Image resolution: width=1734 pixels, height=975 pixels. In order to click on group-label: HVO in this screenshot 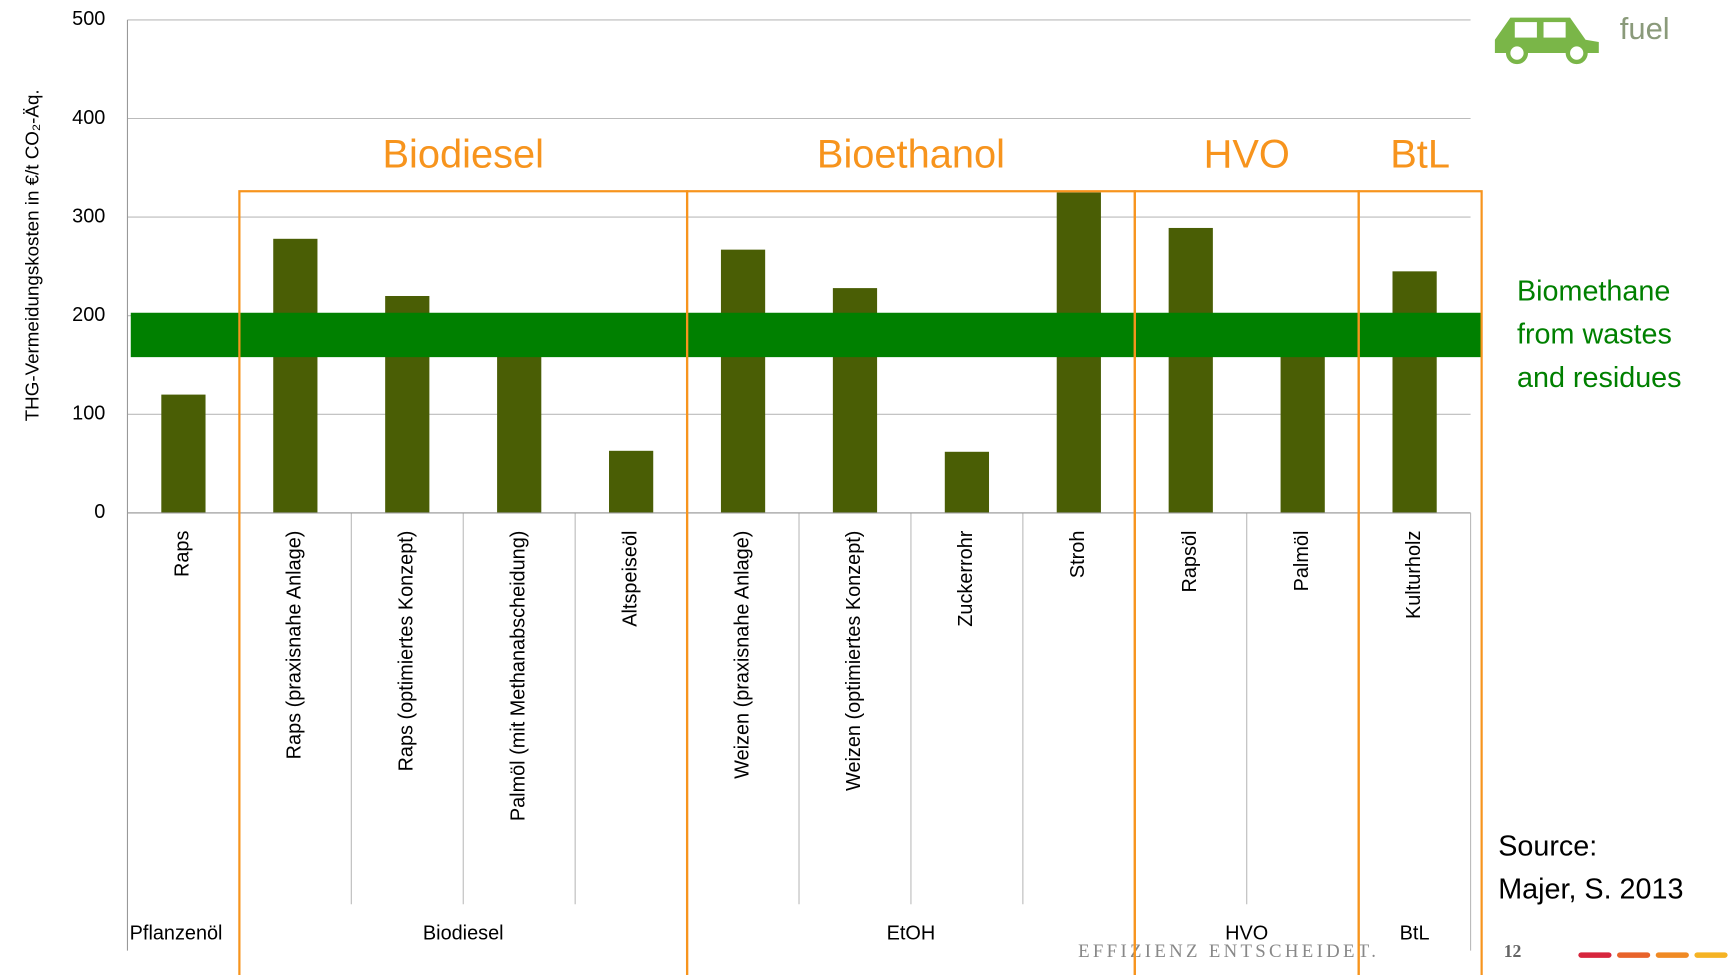, I will do `click(1246, 933)`.